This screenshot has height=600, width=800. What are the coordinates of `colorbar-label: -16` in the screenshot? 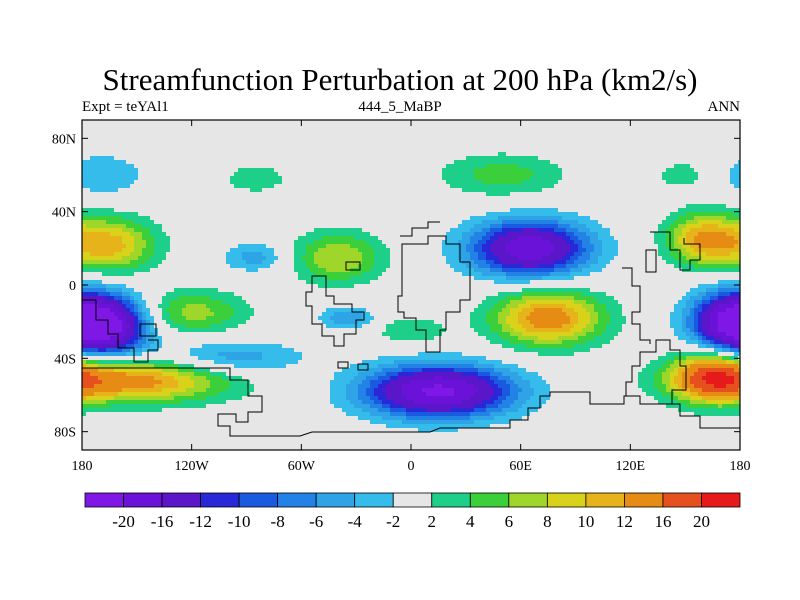 It's located at (162, 521).